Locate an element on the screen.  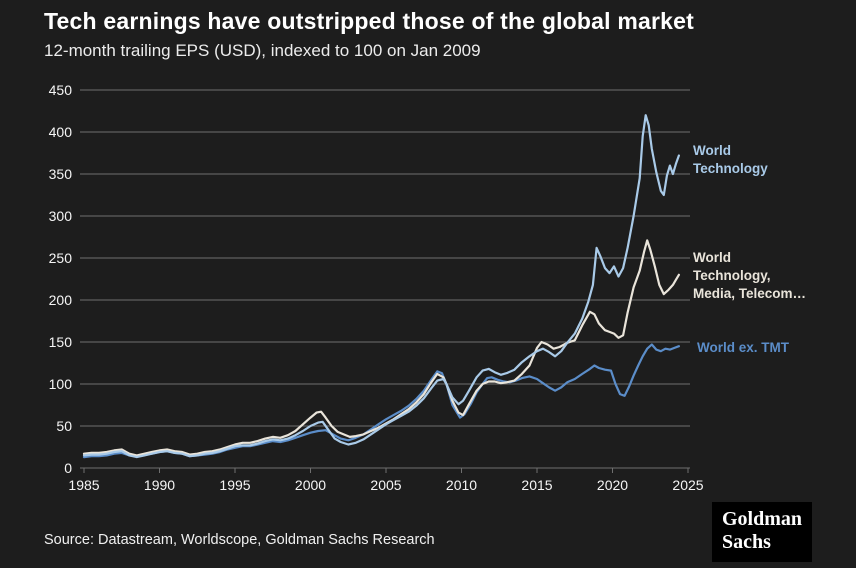
x-tick-label: 1995 is located at coordinates (234, 485).